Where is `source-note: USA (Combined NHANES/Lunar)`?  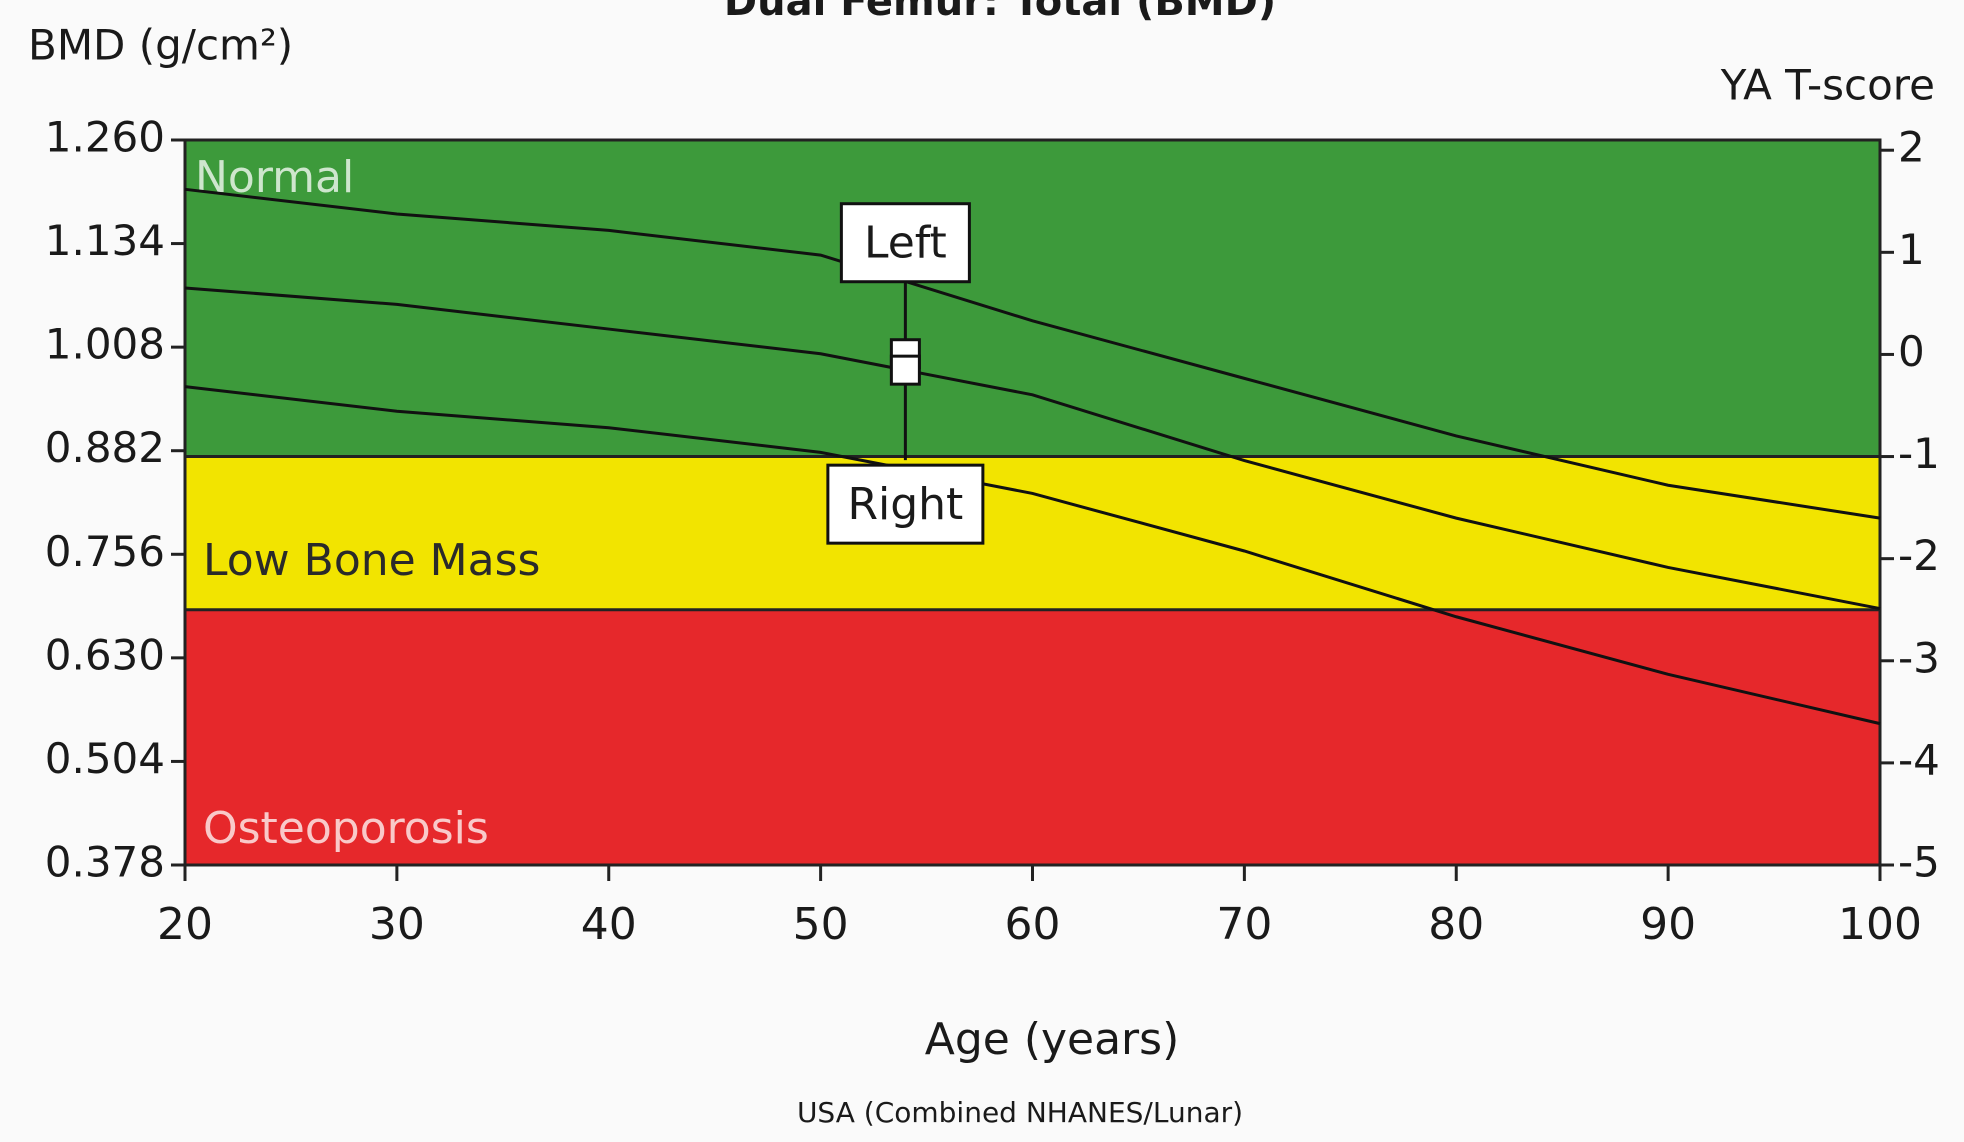 source-note: USA (Combined NHANES/Lunar) is located at coordinates (1020, 1112).